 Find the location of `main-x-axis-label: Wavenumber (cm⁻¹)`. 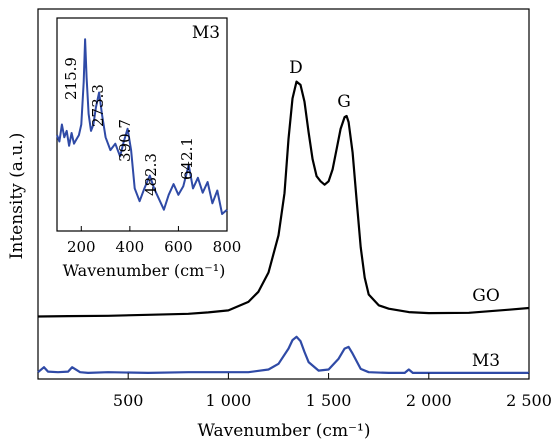

main-x-axis-label: Wavenumber (cm⁻¹) is located at coordinates (284, 431).